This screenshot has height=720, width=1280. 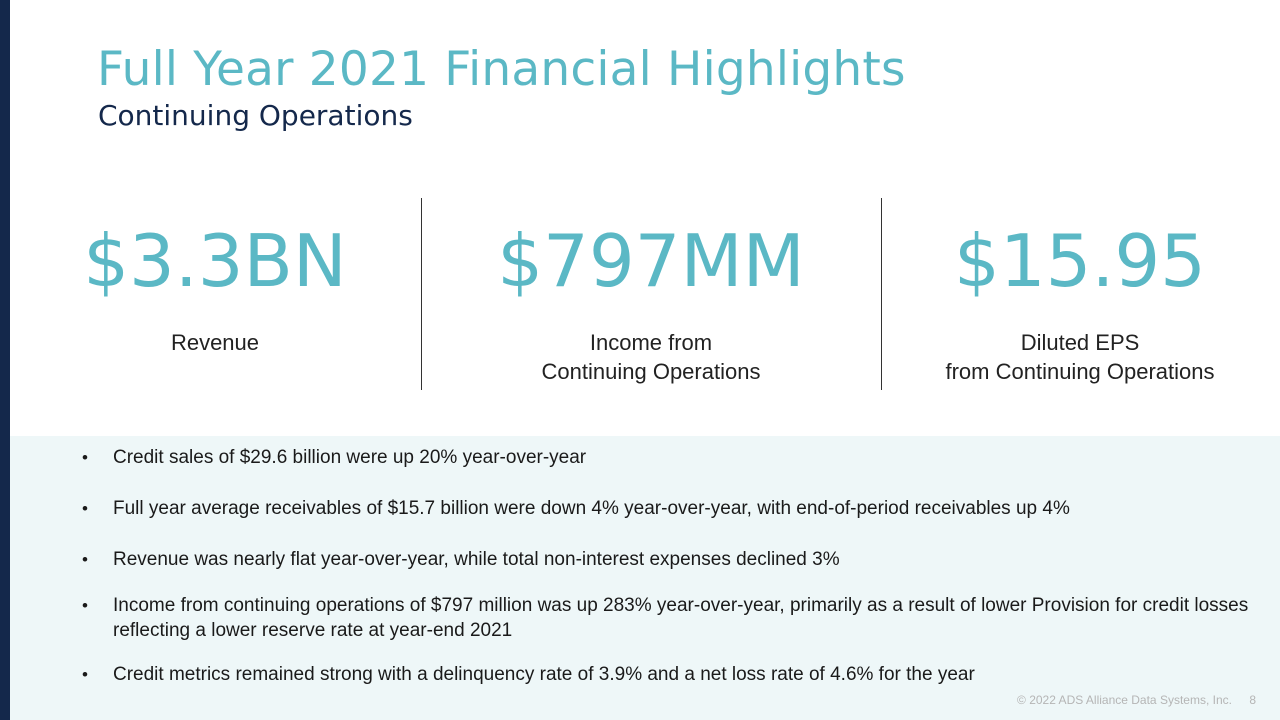 I want to click on left-accent-bar, so click(x=5, y=360).